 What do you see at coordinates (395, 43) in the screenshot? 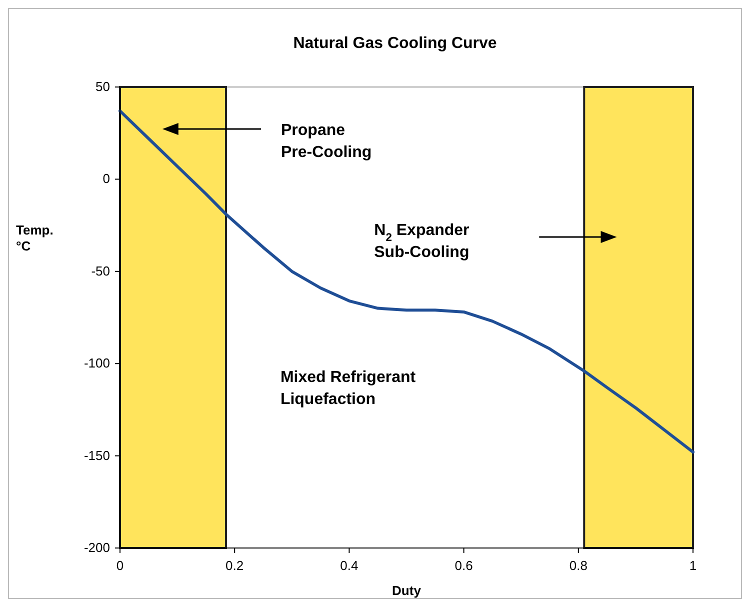
I see `chart-title: Natural Gas Cooling Curve` at bounding box center [395, 43].